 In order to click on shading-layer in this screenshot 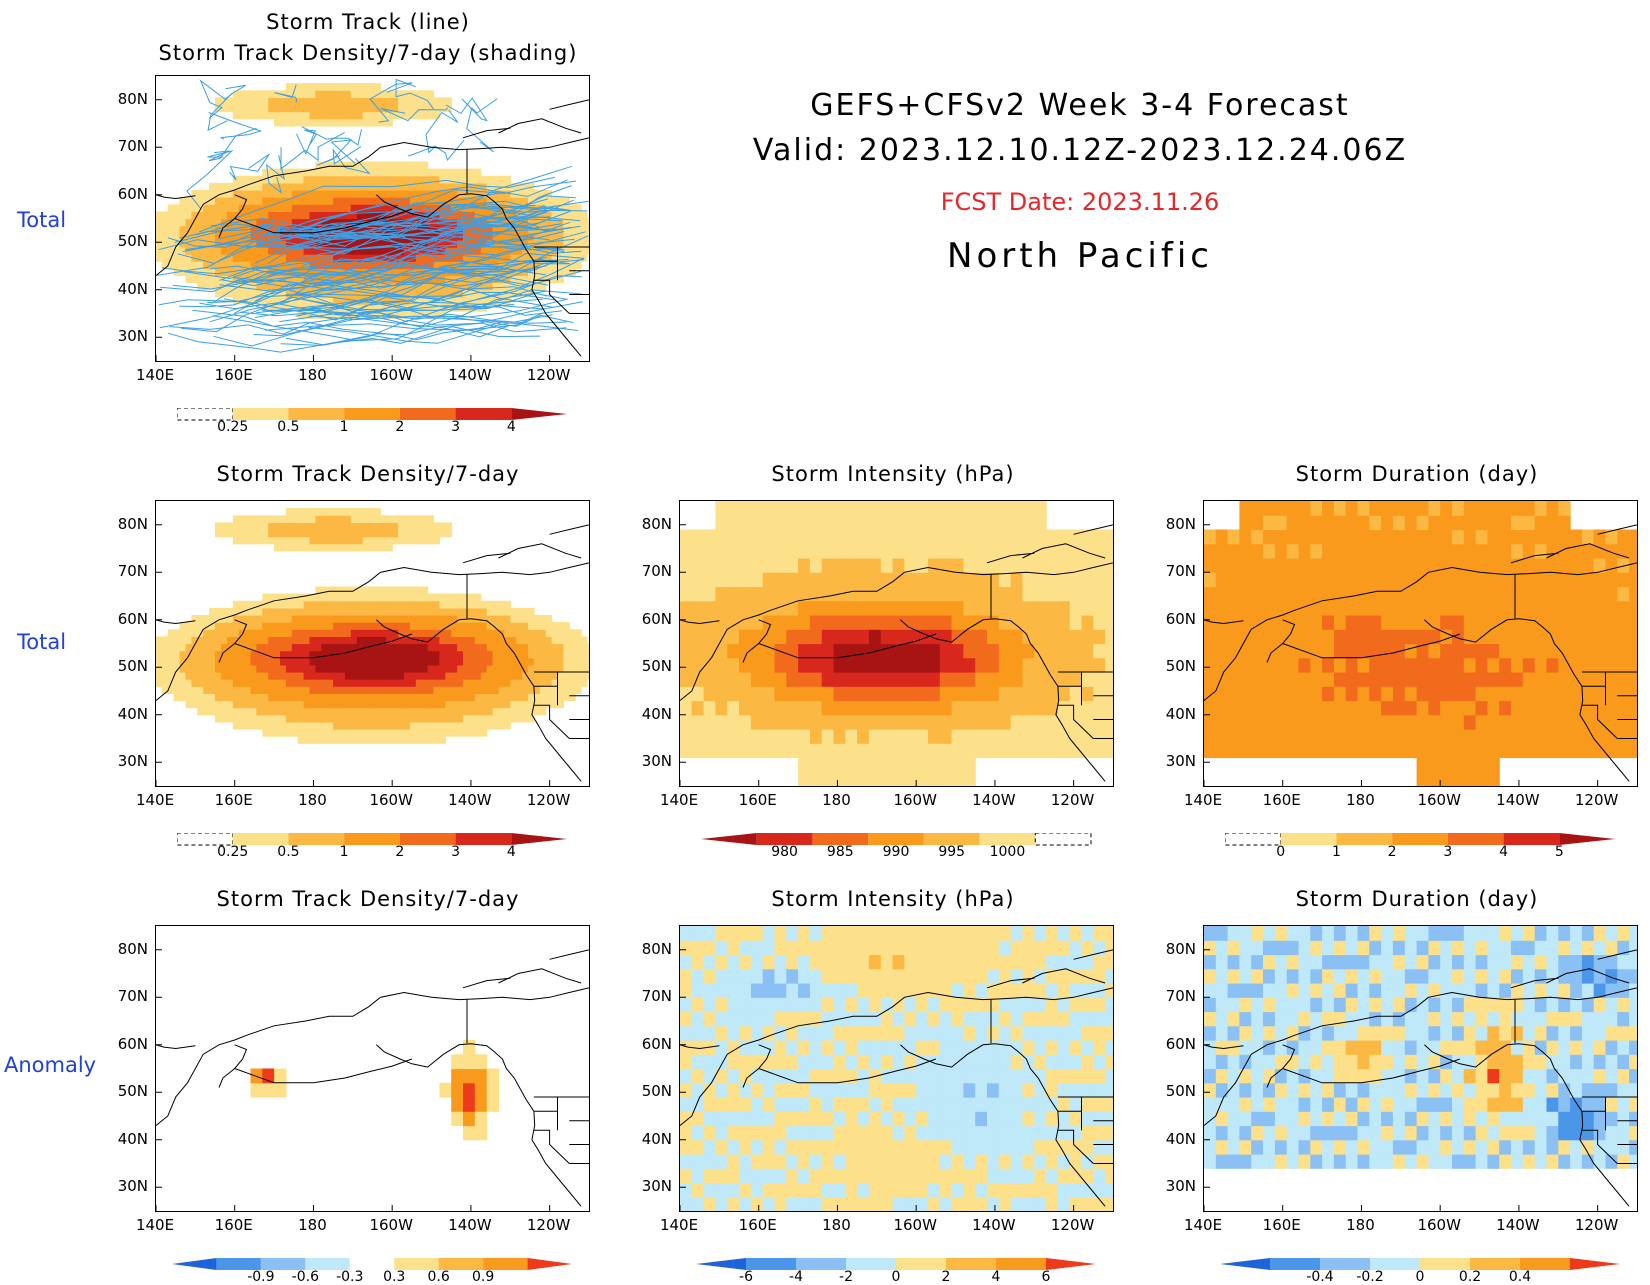, I will do `click(375, 1090)`.